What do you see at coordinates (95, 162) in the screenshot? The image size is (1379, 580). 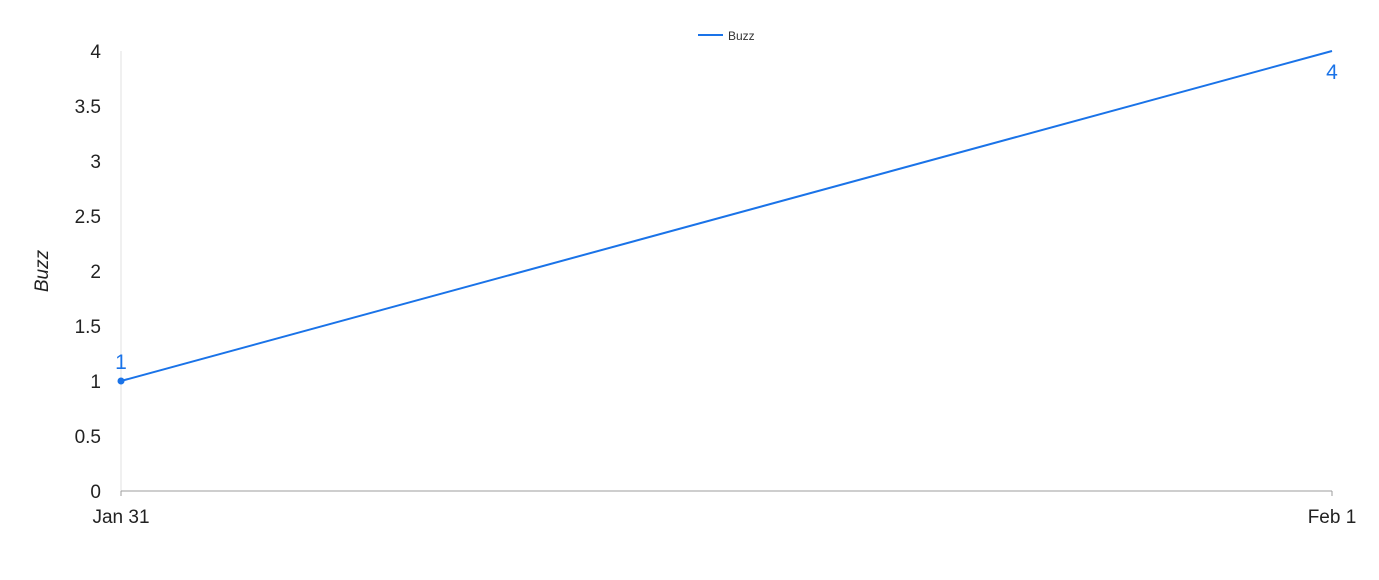 I see `y-tick-label: 3` at bounding box center [95, 162].